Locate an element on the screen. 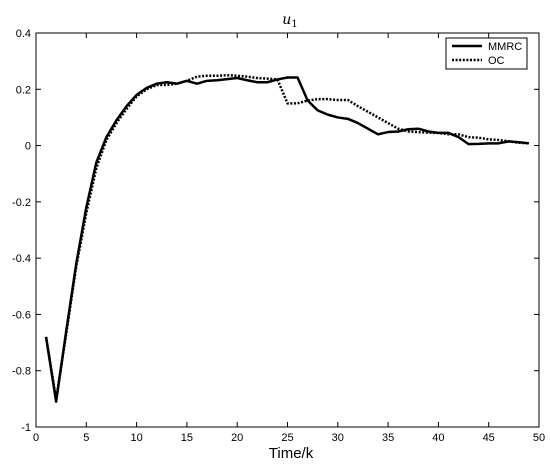 This screenshot has width=550, height=468. legend-box is located at coordinates (486, 53).